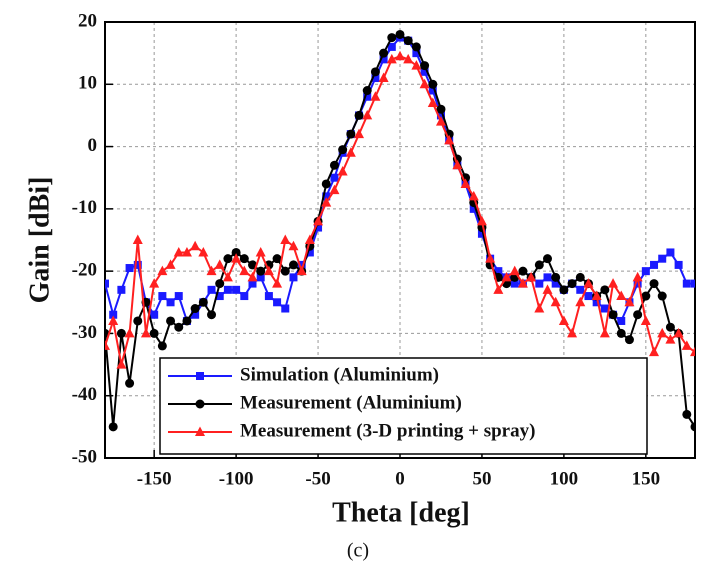 The image size is (725, 574). What do you see at coordinates (84, 394) in the screenshot?
I see `y-tick-label: -40` at bounding box center [84, 394].